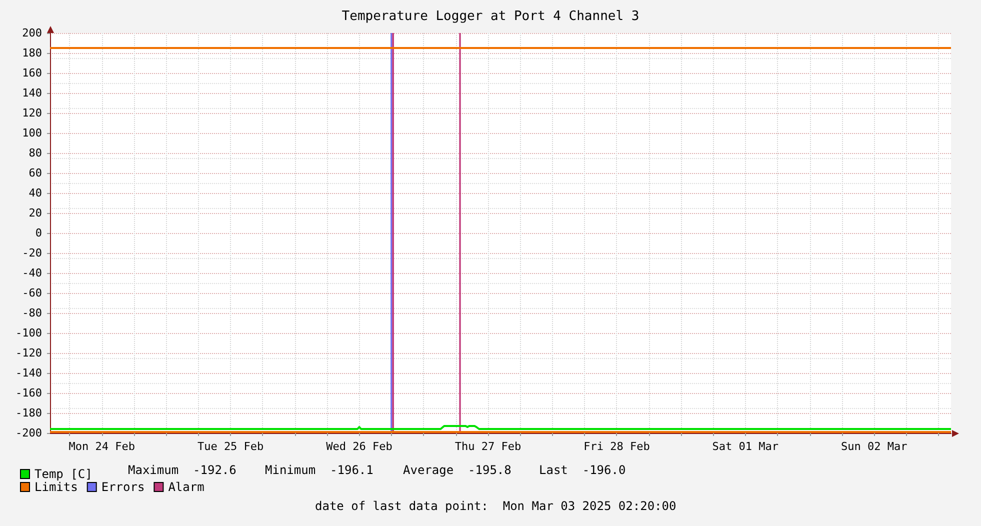 This screenshot has height=526, width=981. Describe the element at coordinates (56, 487) in the screenshot. I see `legend-label: Limits` at that location.